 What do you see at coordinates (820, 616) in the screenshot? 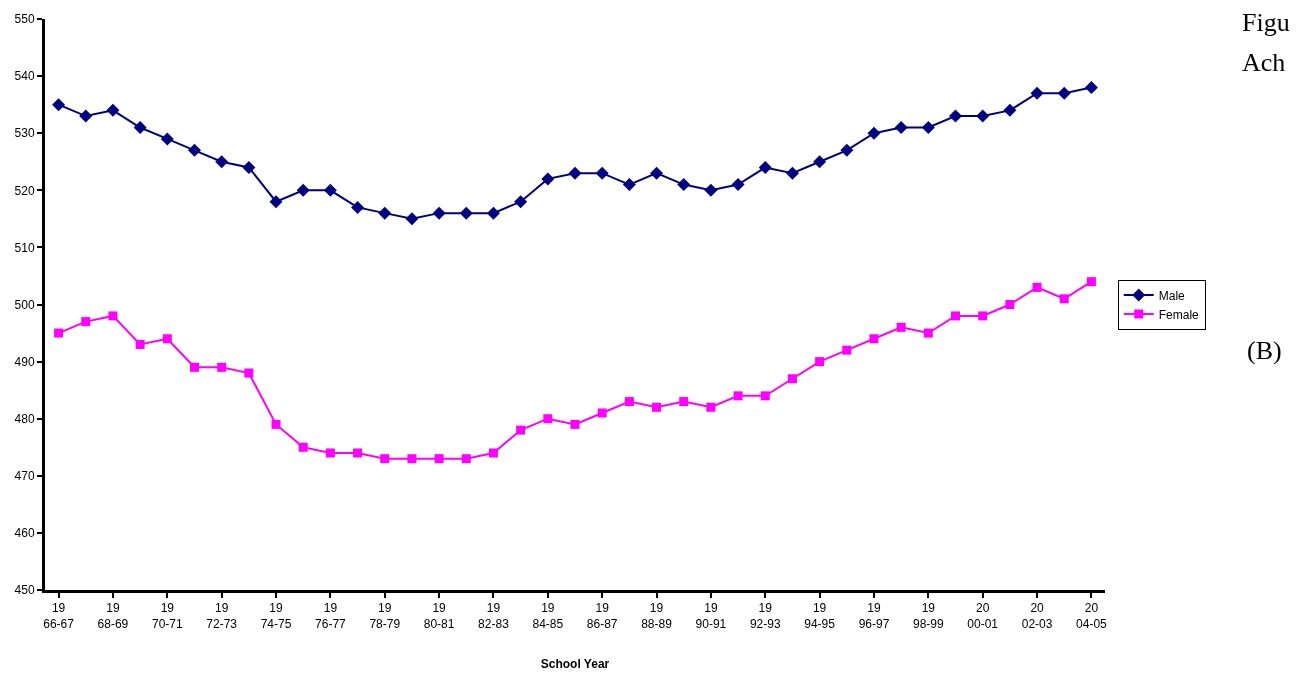
I see `x-tick-label: 19 94-95` at bounding box center [820, 616].